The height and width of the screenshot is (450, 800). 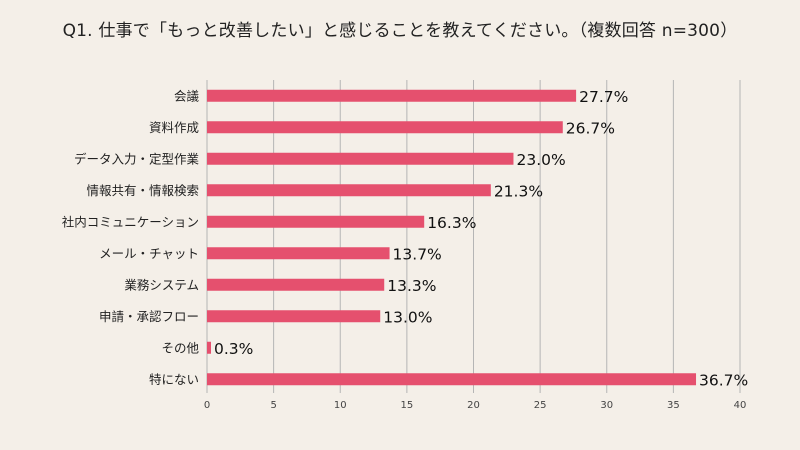 What do you see at coordinates (740, 405) in the screenshot?
I see `x-tick-label: 40` at bounding box center [740, 405].